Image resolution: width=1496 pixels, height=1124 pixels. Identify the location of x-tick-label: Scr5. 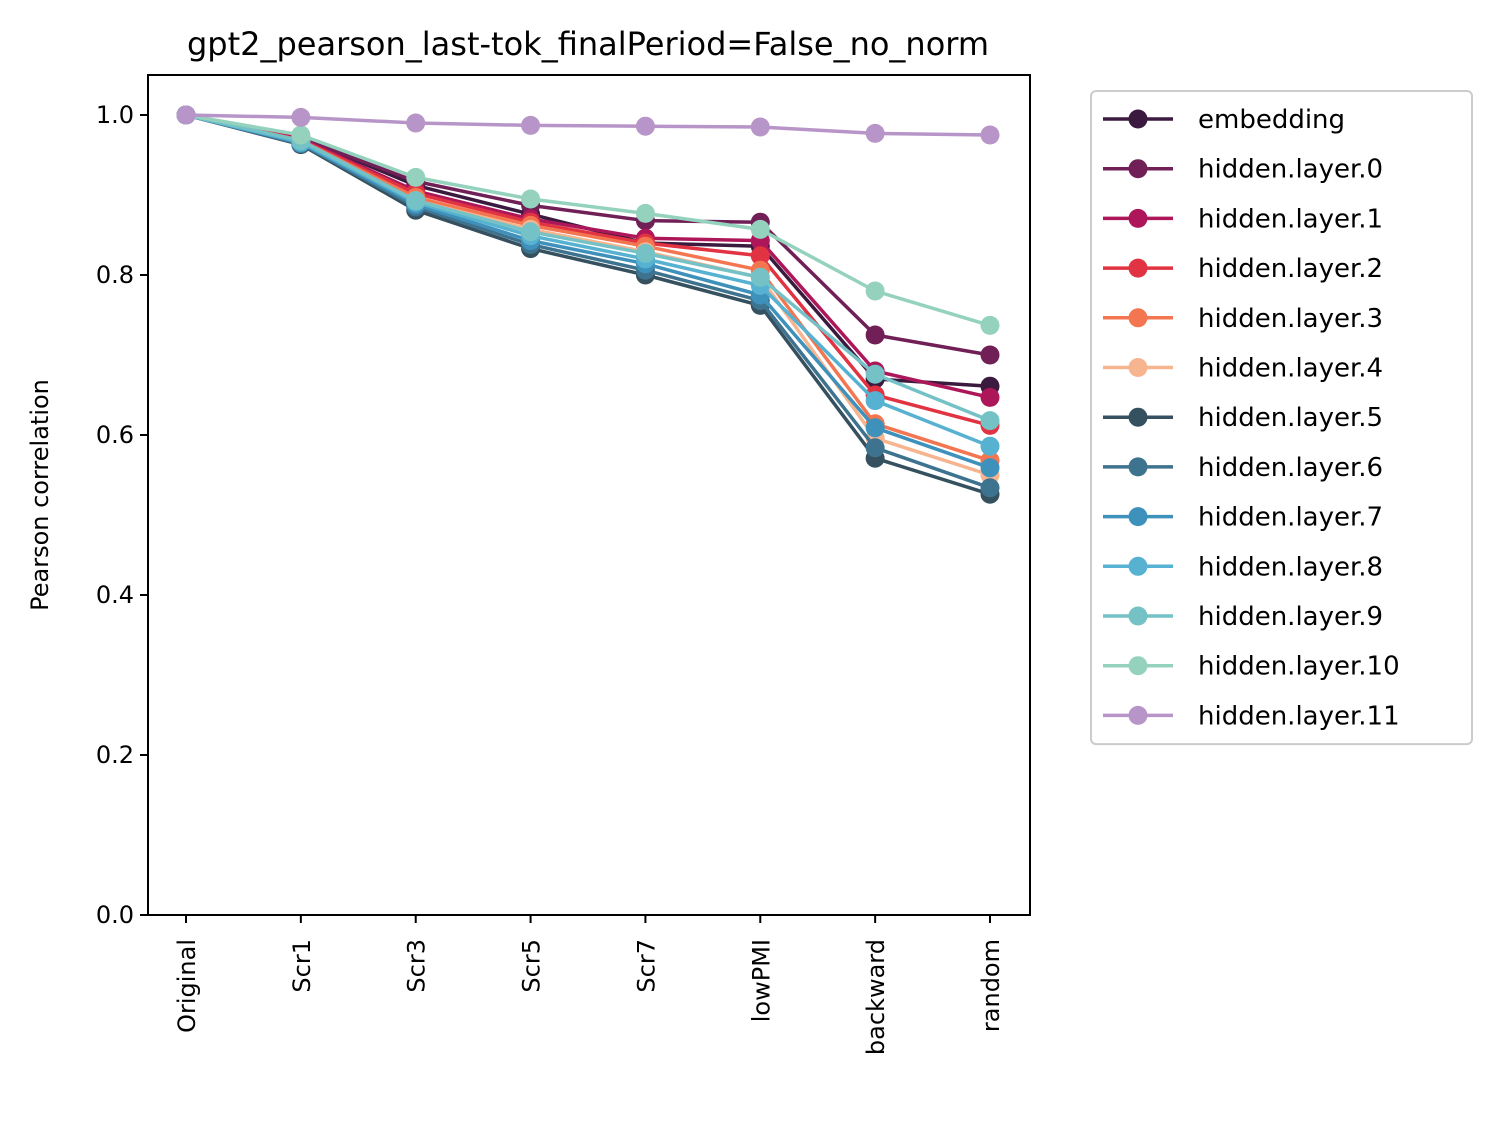
(532, 966).